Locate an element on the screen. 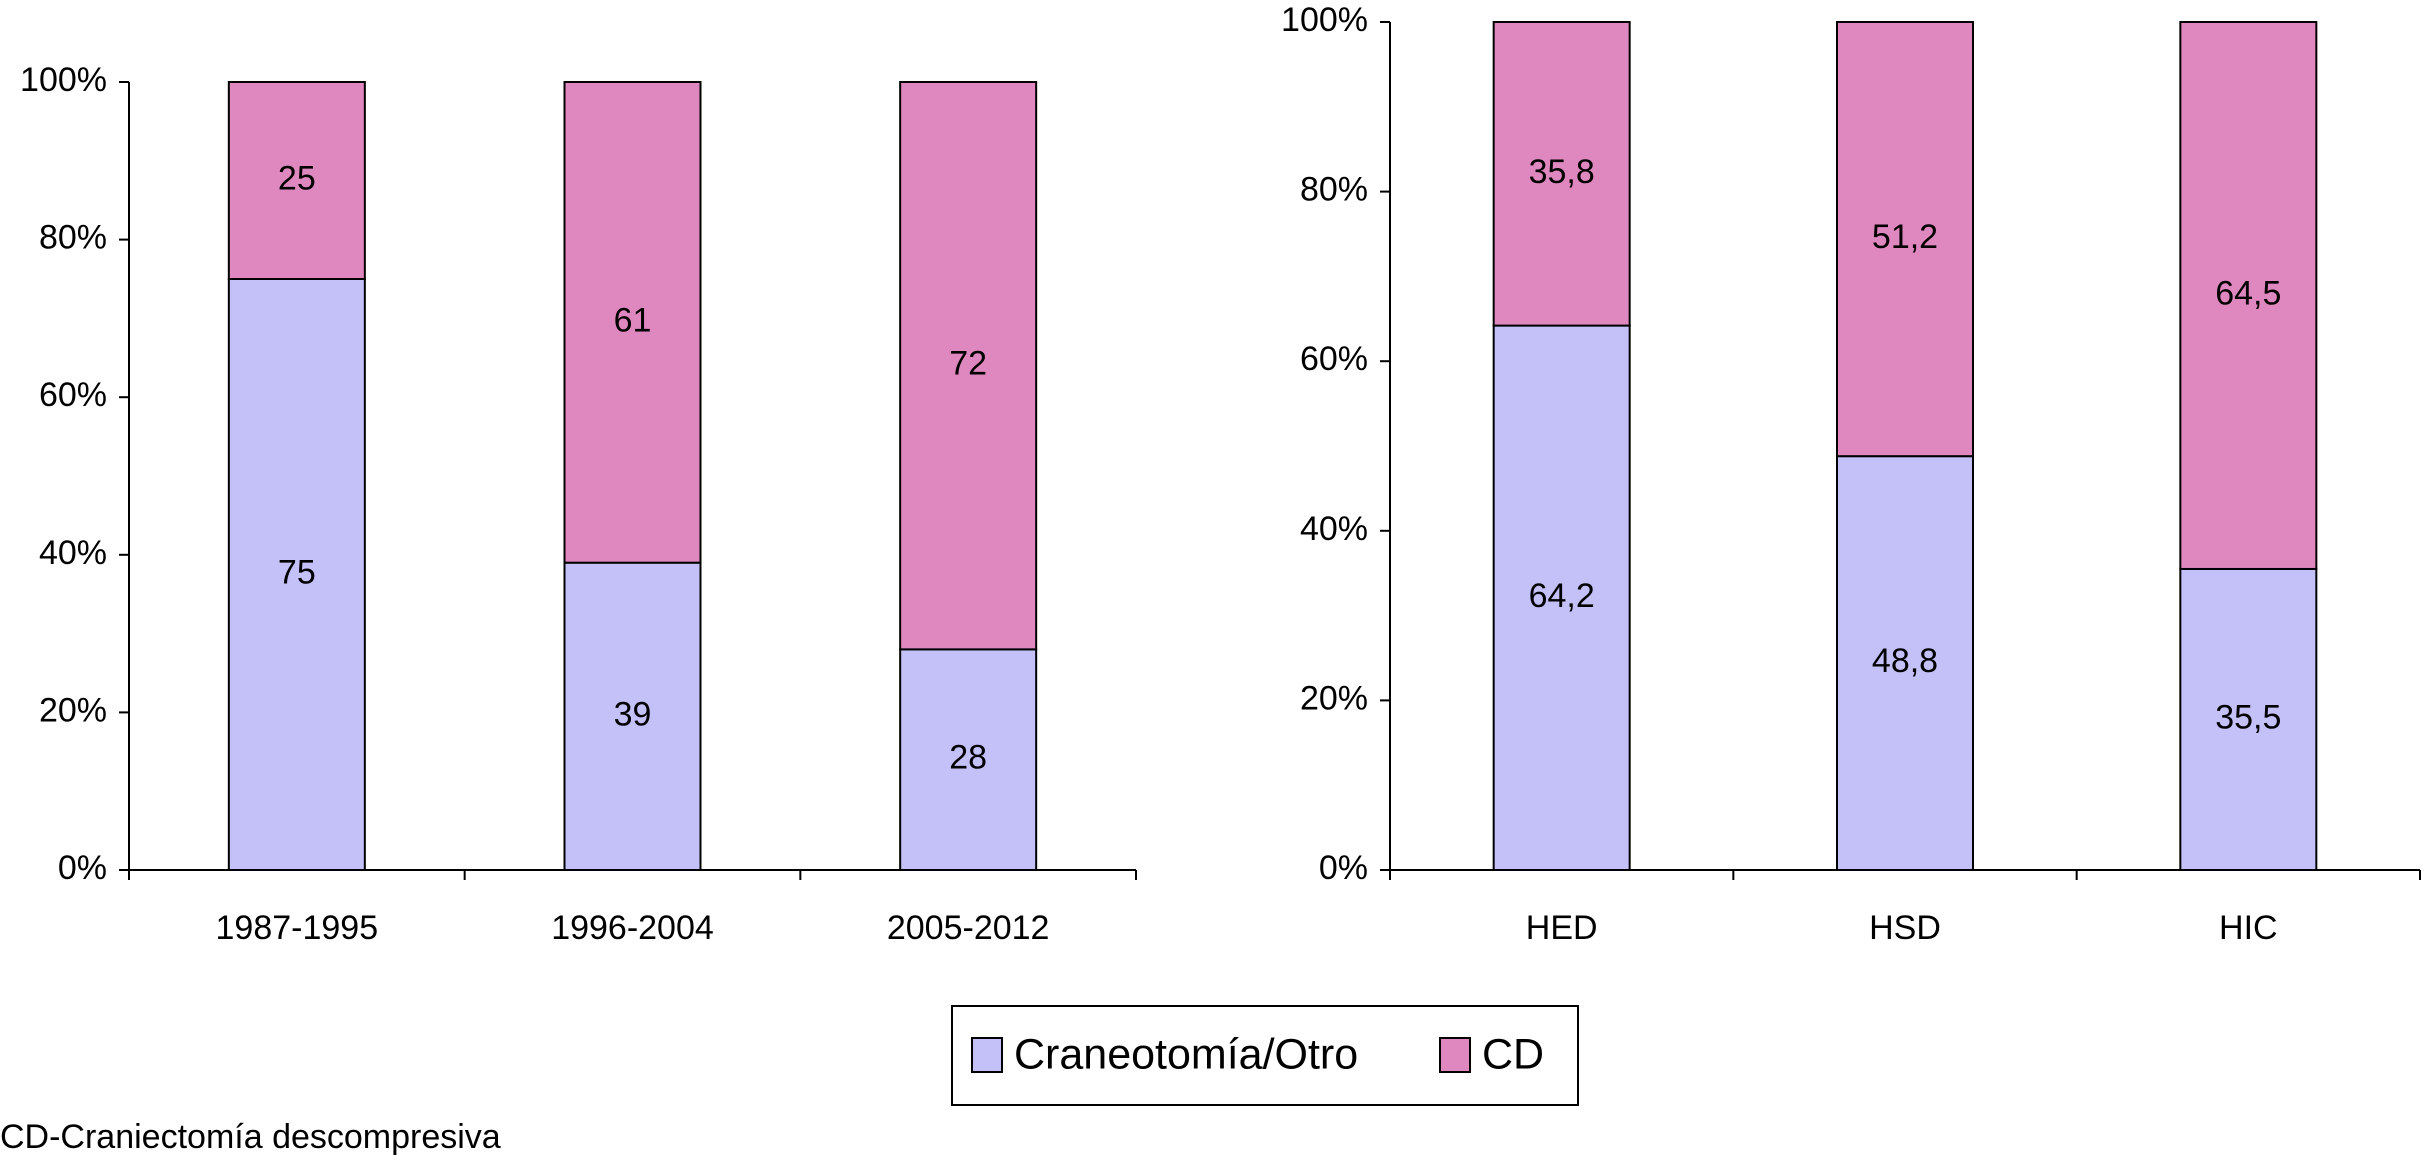 The width and height of the screenshot is (2430, 1160). x-tick-label: HED is located at coordinates (1562, 928).